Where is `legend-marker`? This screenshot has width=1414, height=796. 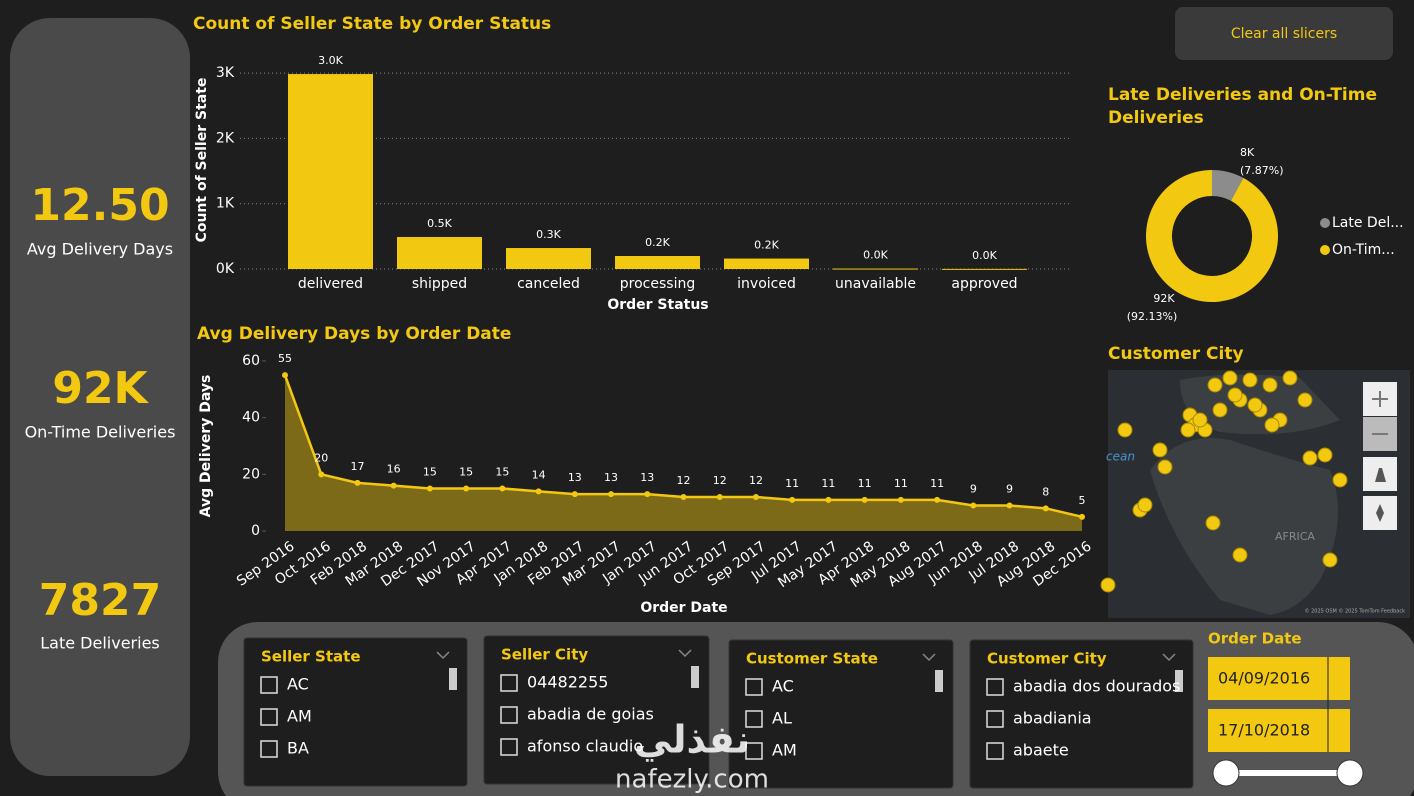 legend-marker is located at coordinates (1325, 250).